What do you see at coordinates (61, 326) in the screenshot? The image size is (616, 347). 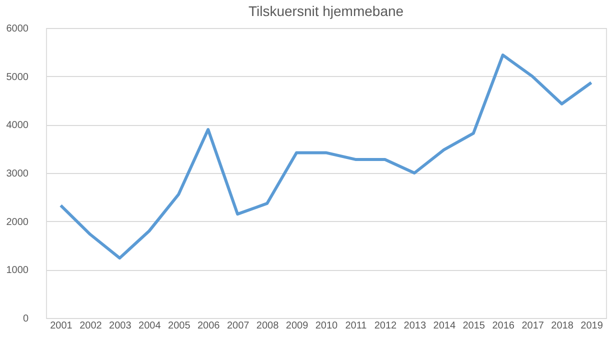 I see `x-tick-label: 2001` at bounding box center [61, 326].